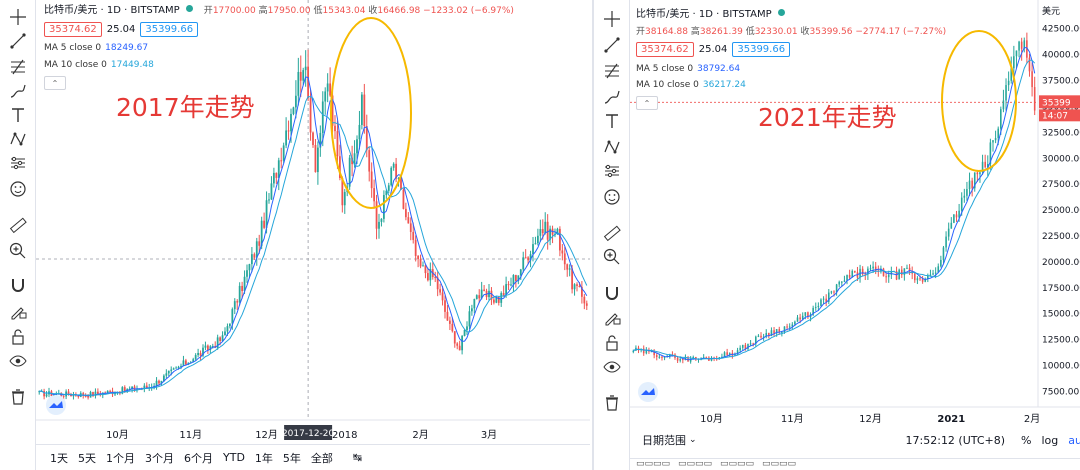 This screenshot has width=1080, height=470. What do you see at coordinates (198, 458) in the screenshot?
I see `range-6m: 6个月` at bounding box center [198, 458].